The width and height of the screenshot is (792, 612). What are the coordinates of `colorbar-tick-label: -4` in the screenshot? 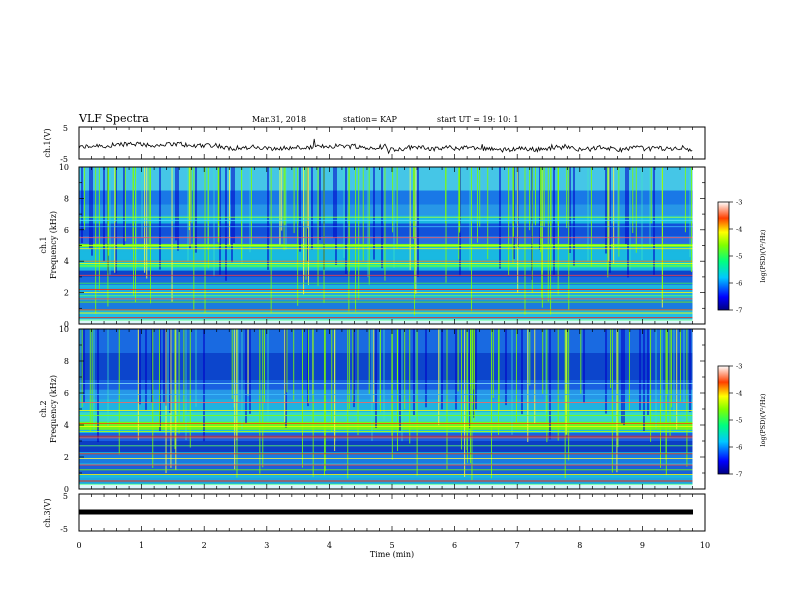 It's located at (739, 230).